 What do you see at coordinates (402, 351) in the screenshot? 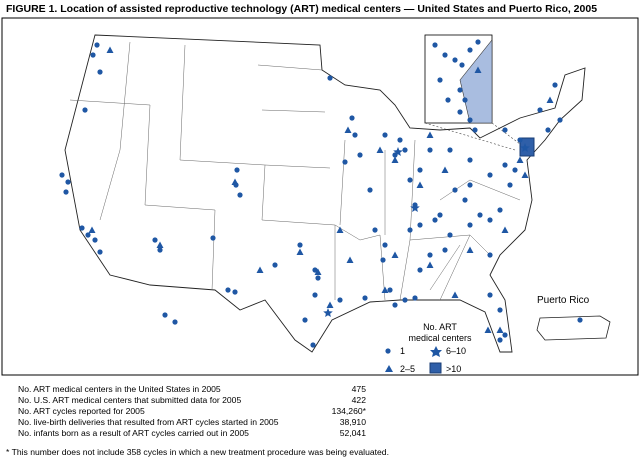
I see `legend-item: 1` at bounding box center [402, 351].